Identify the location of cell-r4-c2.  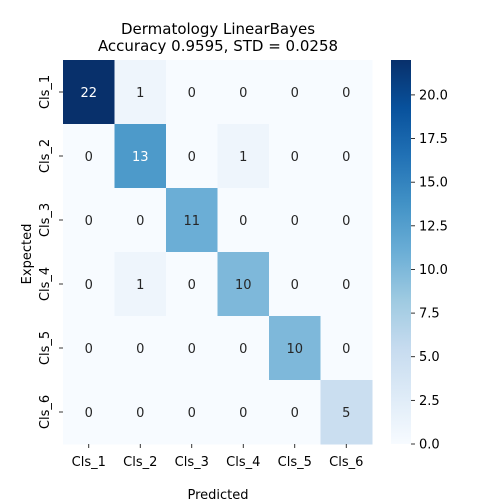
(140, 284).